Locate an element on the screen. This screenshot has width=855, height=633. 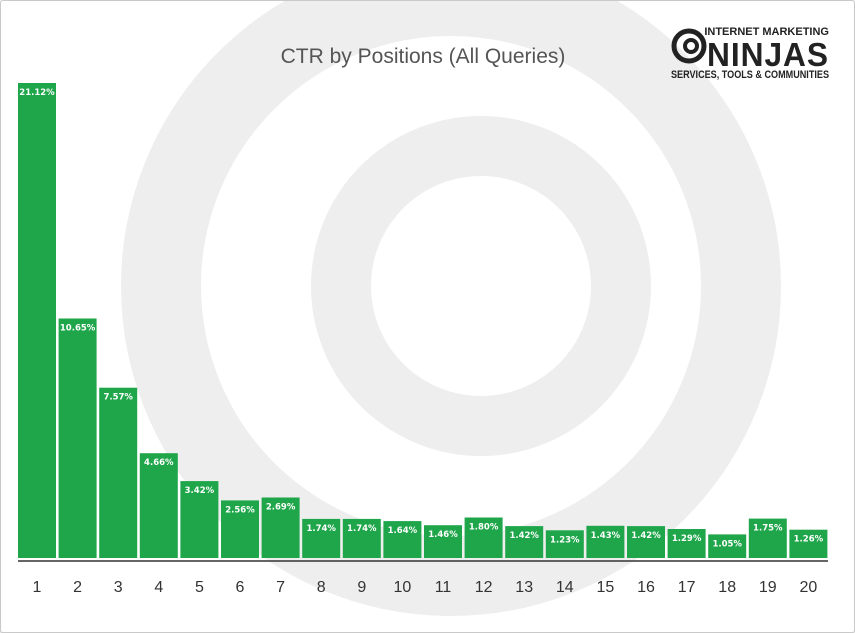
bar-value-label-7: 2.69% is located at coordinates (281, 508).